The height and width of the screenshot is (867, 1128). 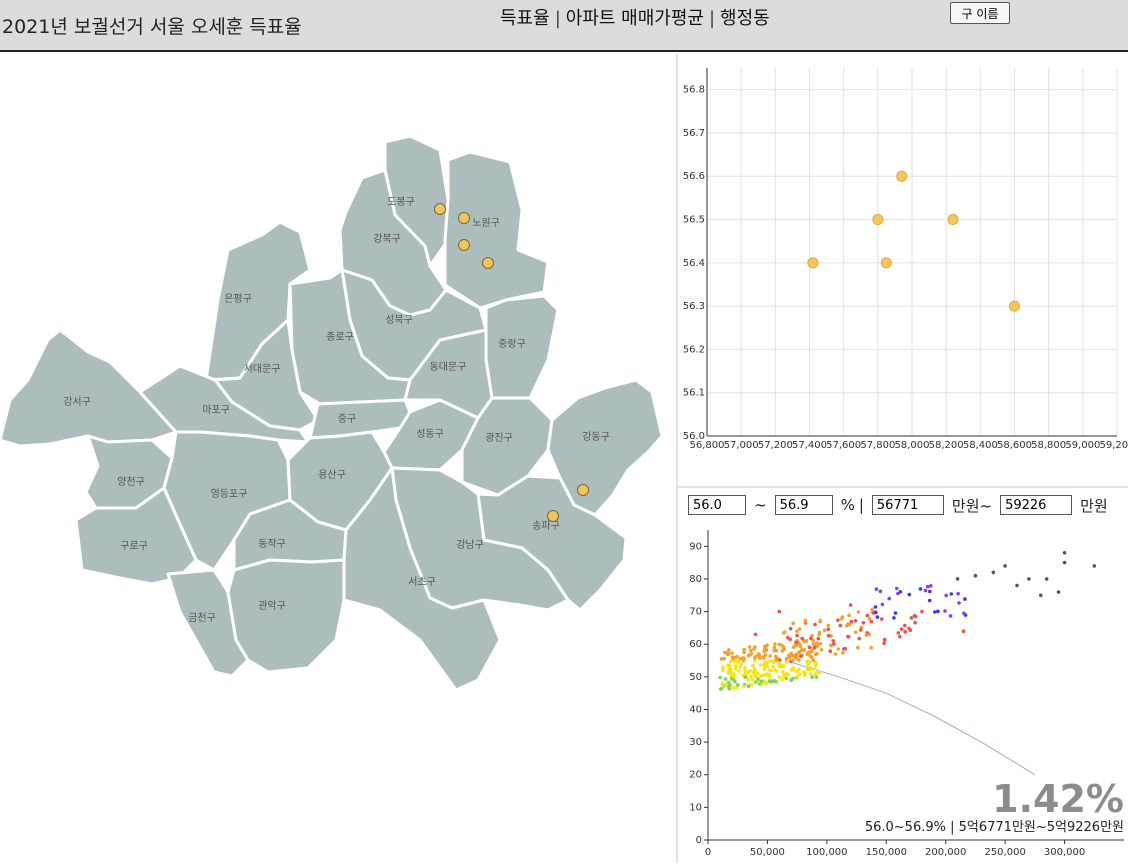 I want to click on min-price-input, so click(x=908, y=505).